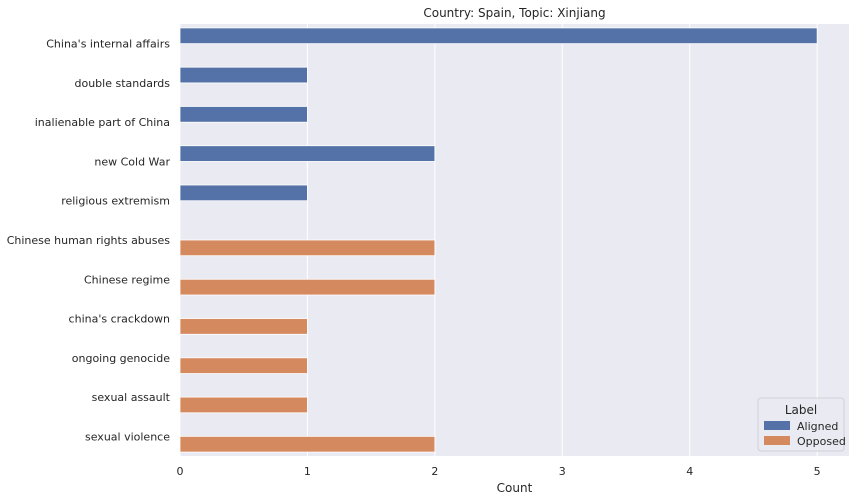 This screenshot has height=501, width=857. I want to click on y-tick-label: Chinese regime, so click(127, 279).